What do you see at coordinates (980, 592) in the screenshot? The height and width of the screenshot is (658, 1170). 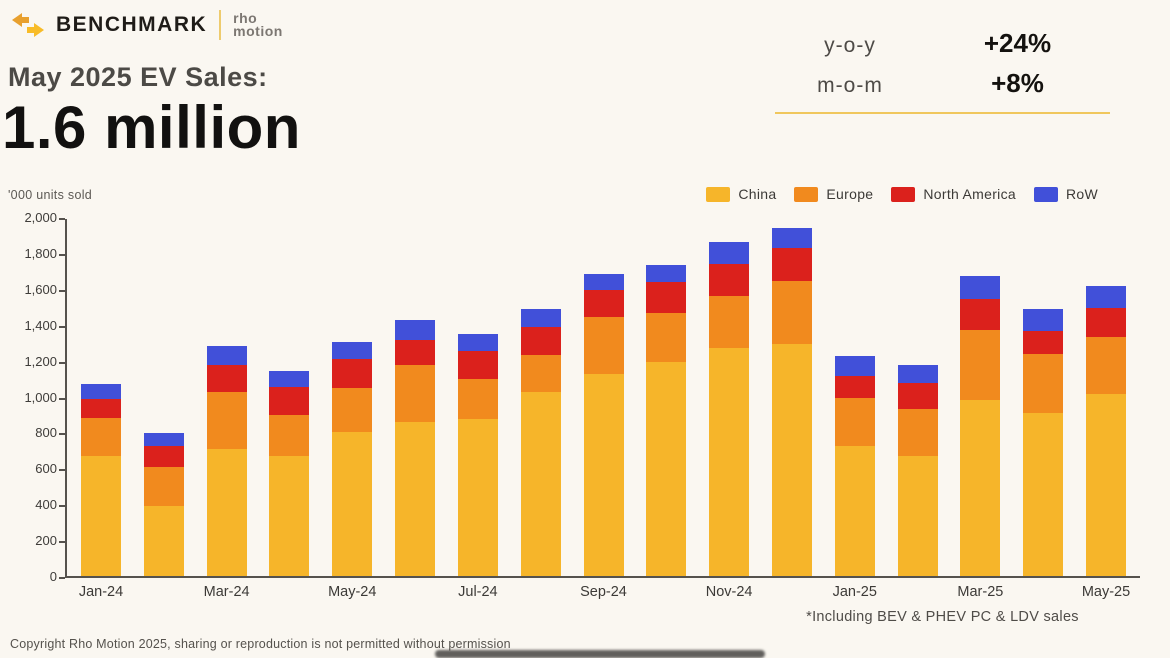 I see `x-axis-tick-label: Mar-25` at bounding box center [980, 592].